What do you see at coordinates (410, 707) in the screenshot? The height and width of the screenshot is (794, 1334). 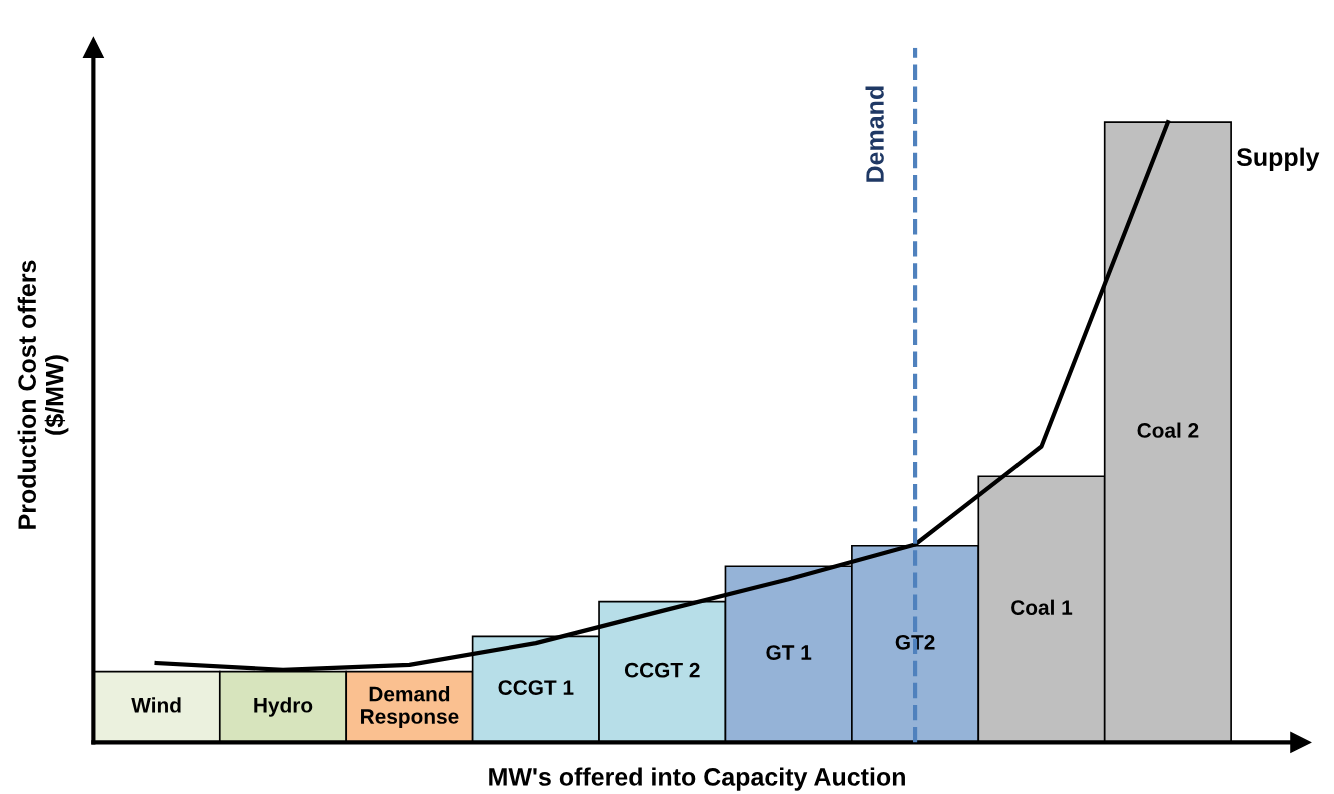 I see `x-tick-label: Demand Response` at bounding box center [410, 707].